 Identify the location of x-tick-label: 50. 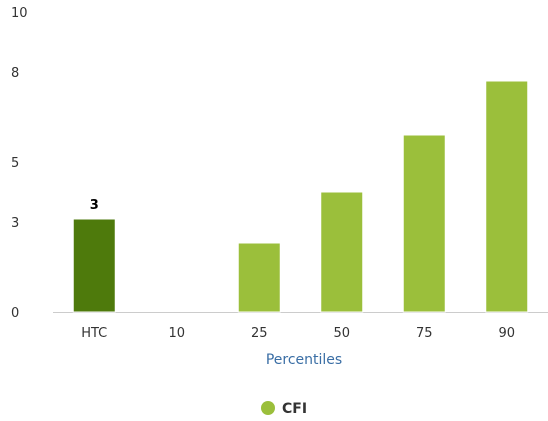
(341, 333).